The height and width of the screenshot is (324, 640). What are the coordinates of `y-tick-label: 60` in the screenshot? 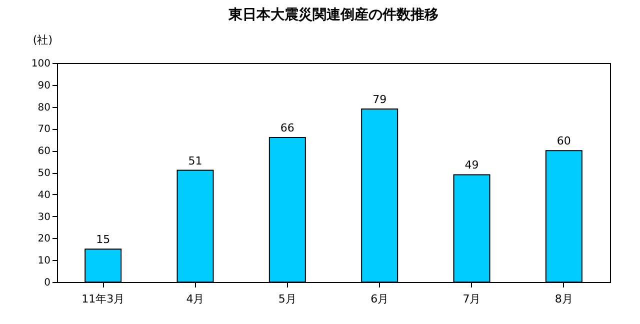 It's located at (44, 152).